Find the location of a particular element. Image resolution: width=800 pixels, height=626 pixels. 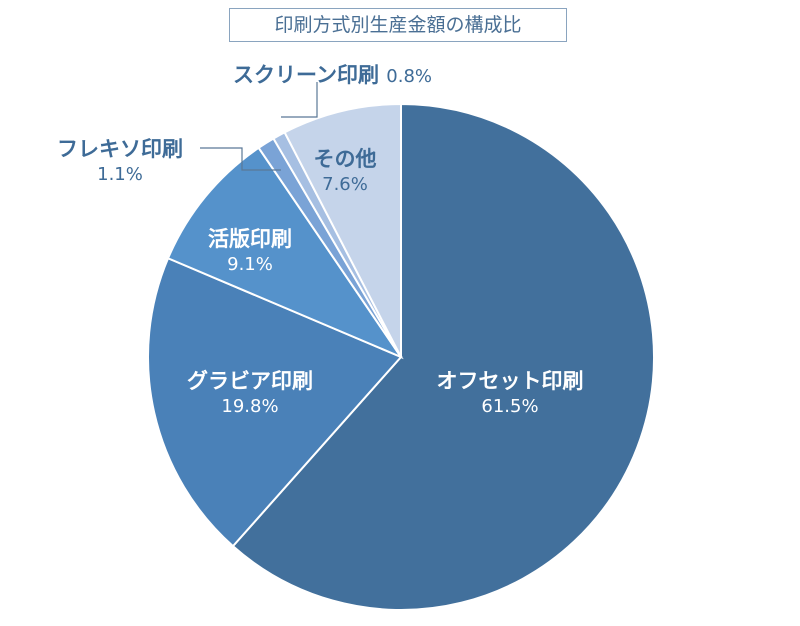

chart-title: 印刷方式別生産金額の構成比 is located at coordinates (398, 25).